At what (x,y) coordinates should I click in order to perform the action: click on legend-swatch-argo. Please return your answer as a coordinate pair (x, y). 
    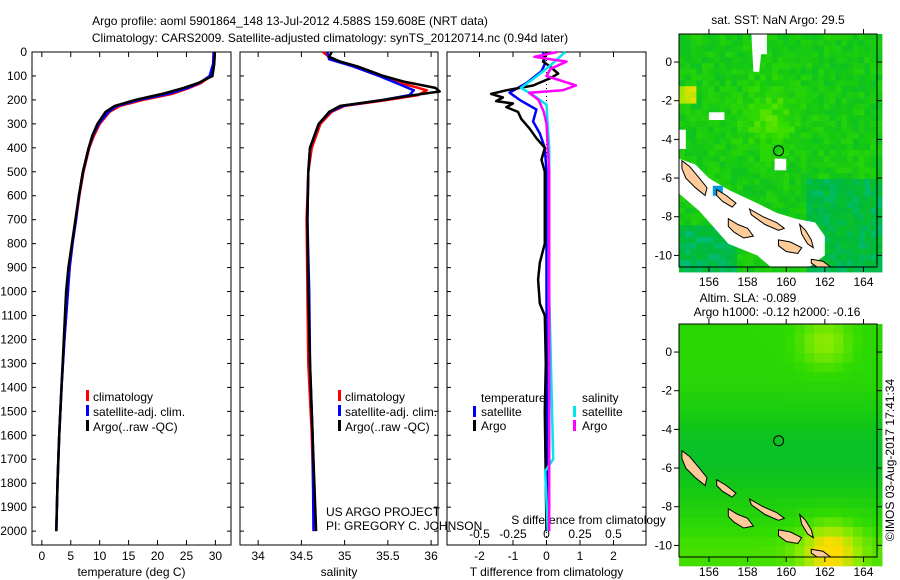
    Looking at the image, I should click on (87, 425).